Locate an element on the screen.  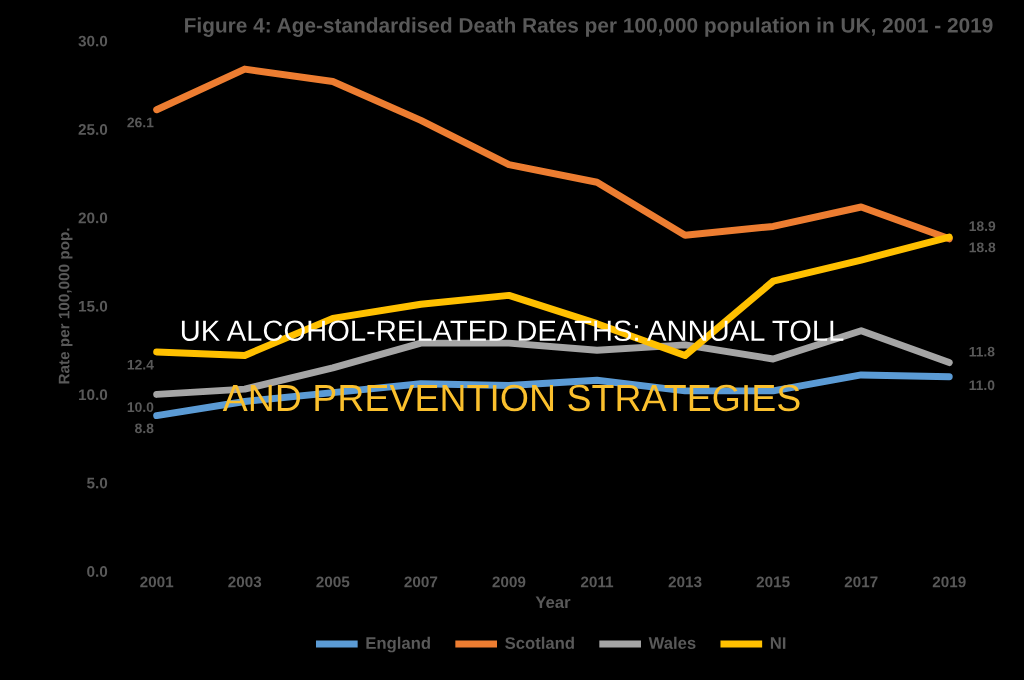
x-tick-label: 2005 is located at coordinates (333, 582).